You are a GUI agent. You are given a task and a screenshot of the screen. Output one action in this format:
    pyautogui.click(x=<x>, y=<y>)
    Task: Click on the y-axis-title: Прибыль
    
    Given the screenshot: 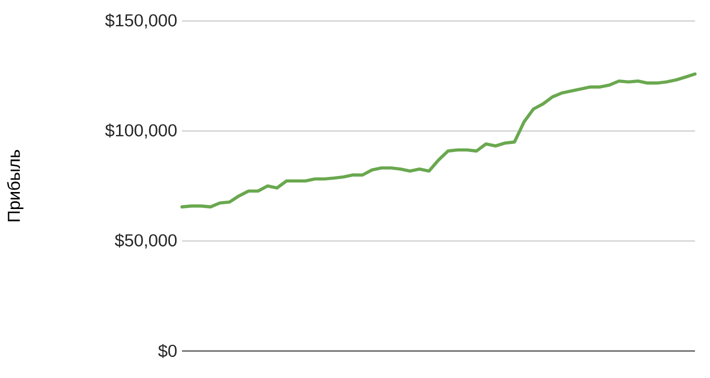 What is the action you would take?
    pyautogui.click(x=15, y=186)
    